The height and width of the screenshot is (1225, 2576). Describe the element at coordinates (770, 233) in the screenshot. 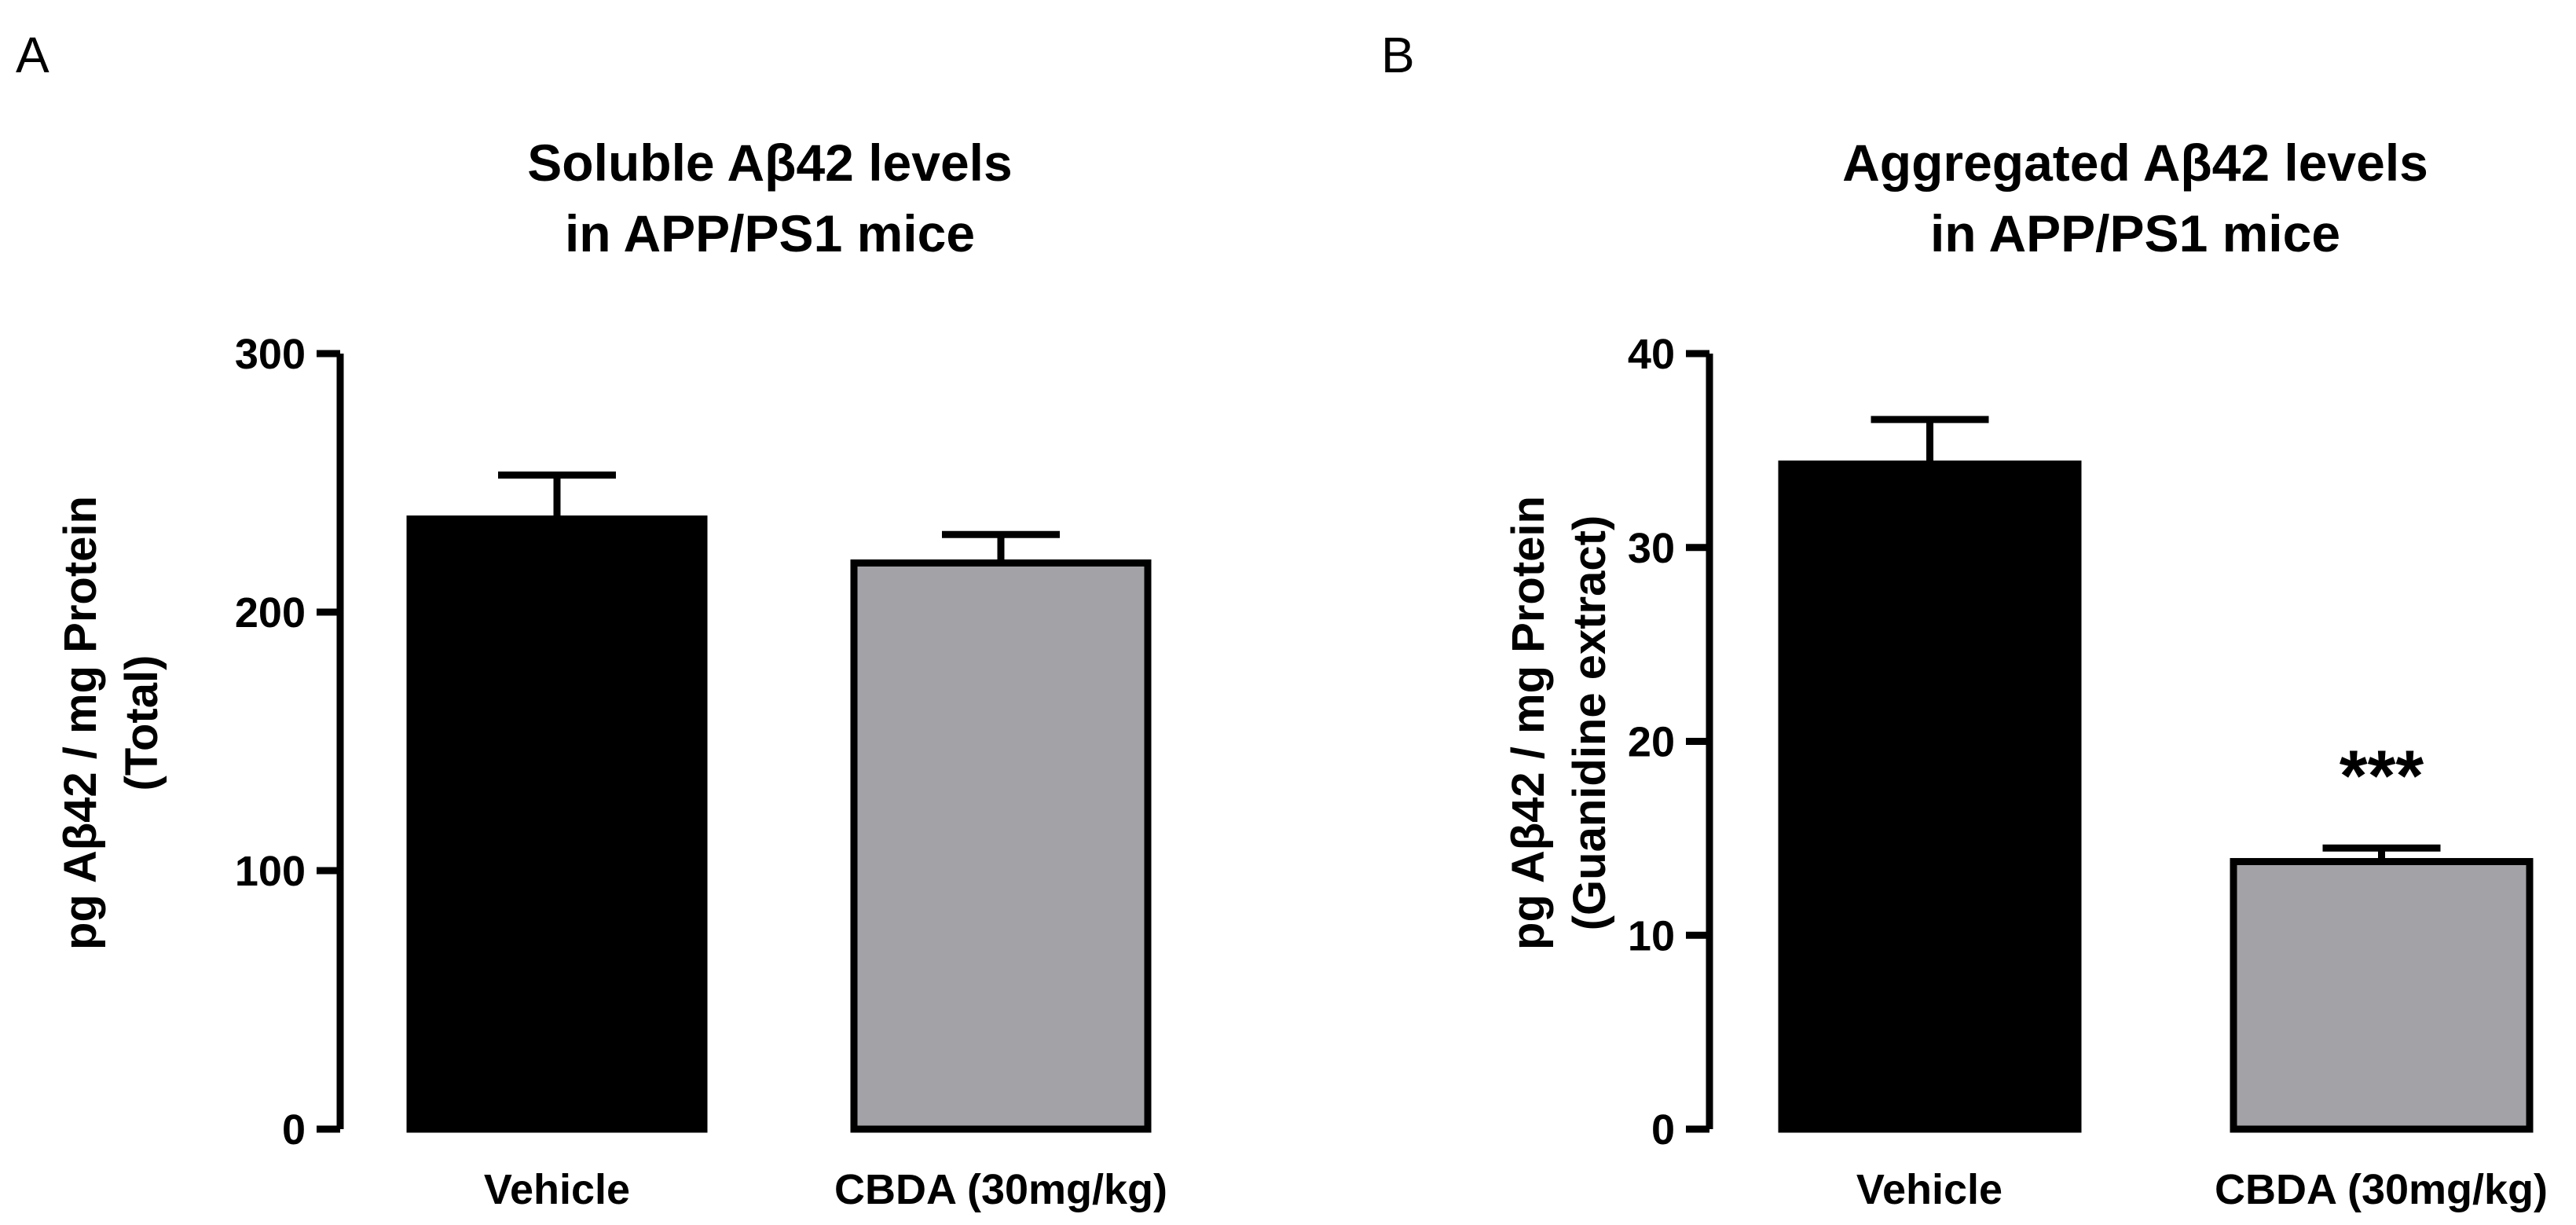

I see `chart-a-title-line-2: in APP/PS1 mice` at that location.